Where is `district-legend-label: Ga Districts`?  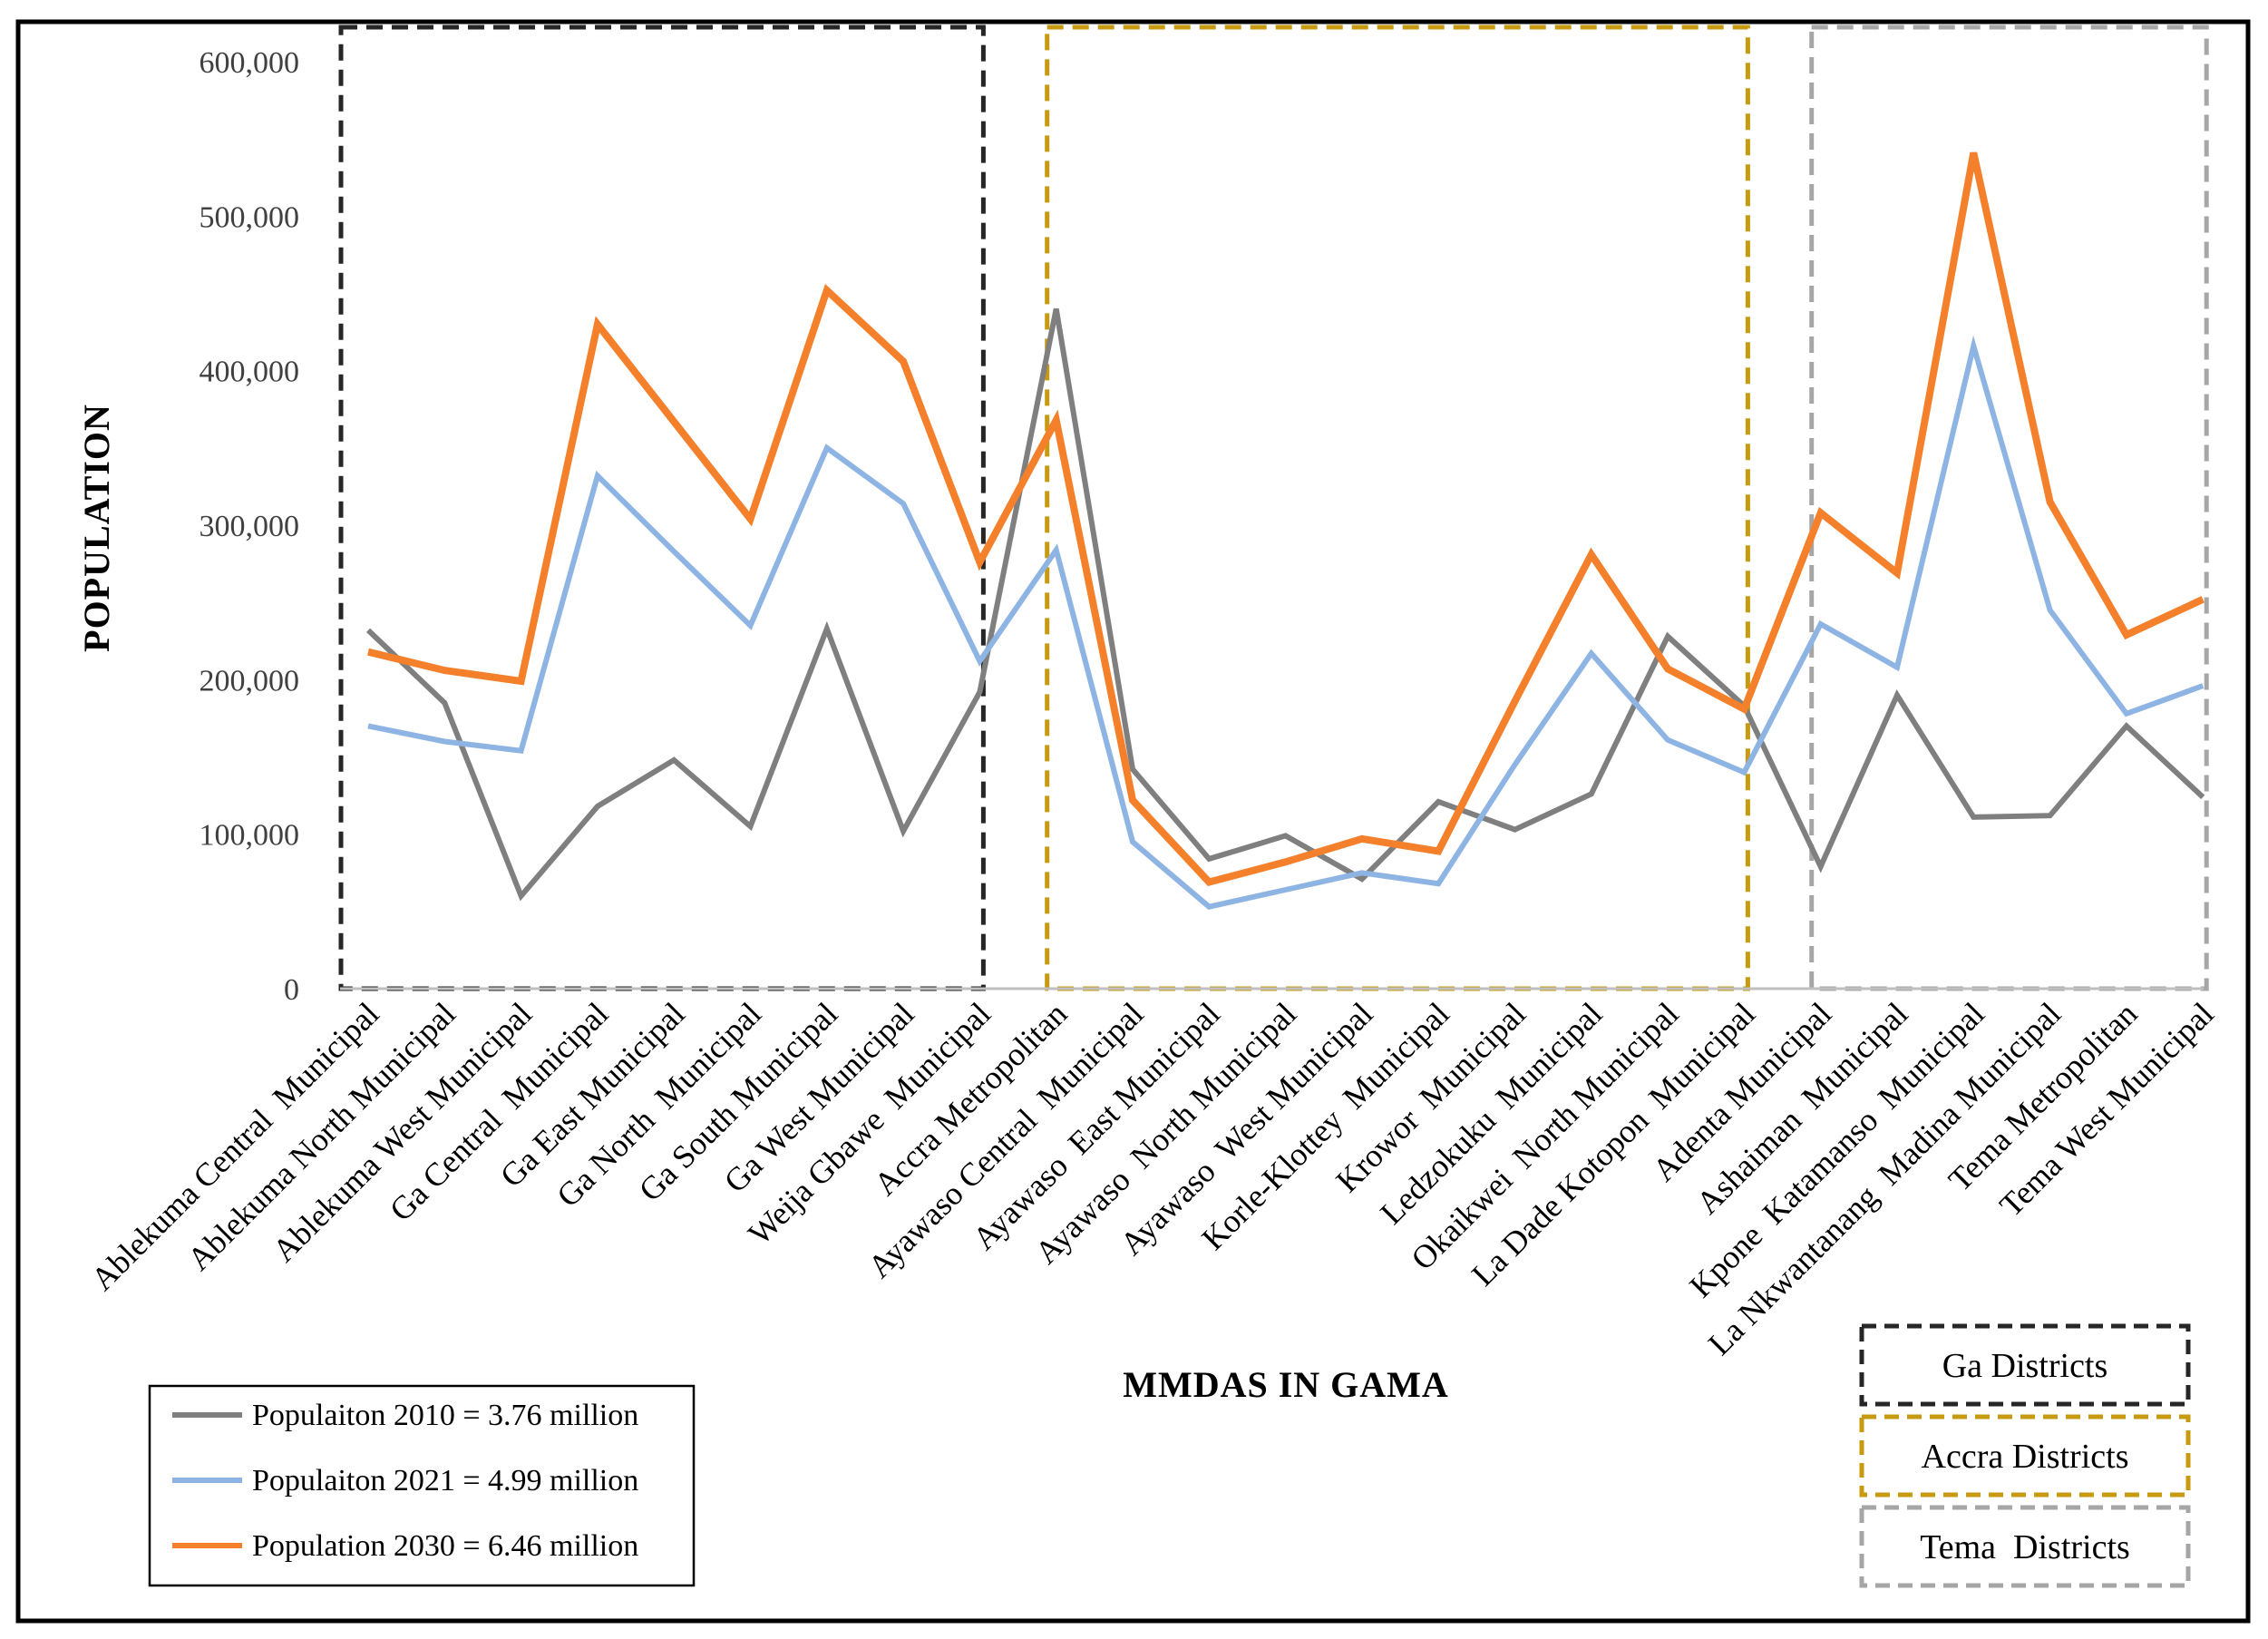 district-legend-label: Ga Districts is located at coordinates (2025, 1366).